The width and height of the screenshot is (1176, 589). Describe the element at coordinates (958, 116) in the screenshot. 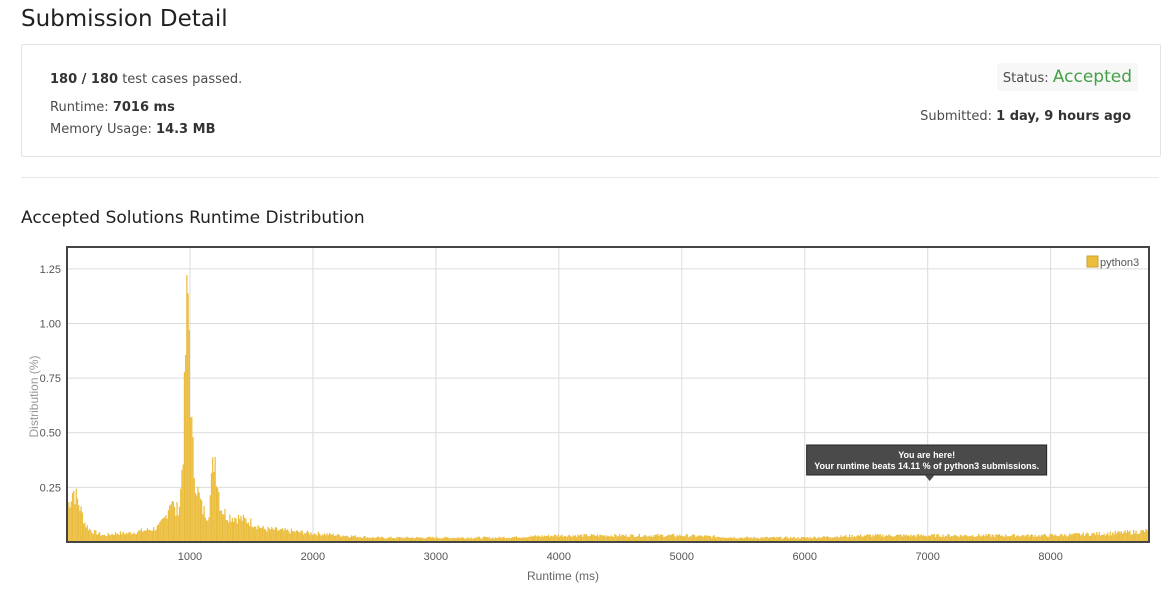

I see `submitted-label: Submitted:` at that location.